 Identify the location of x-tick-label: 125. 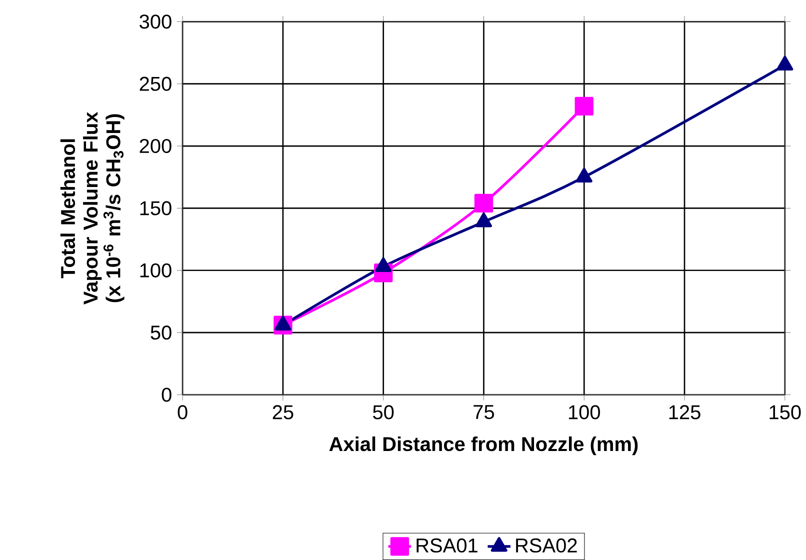
(684, 412).